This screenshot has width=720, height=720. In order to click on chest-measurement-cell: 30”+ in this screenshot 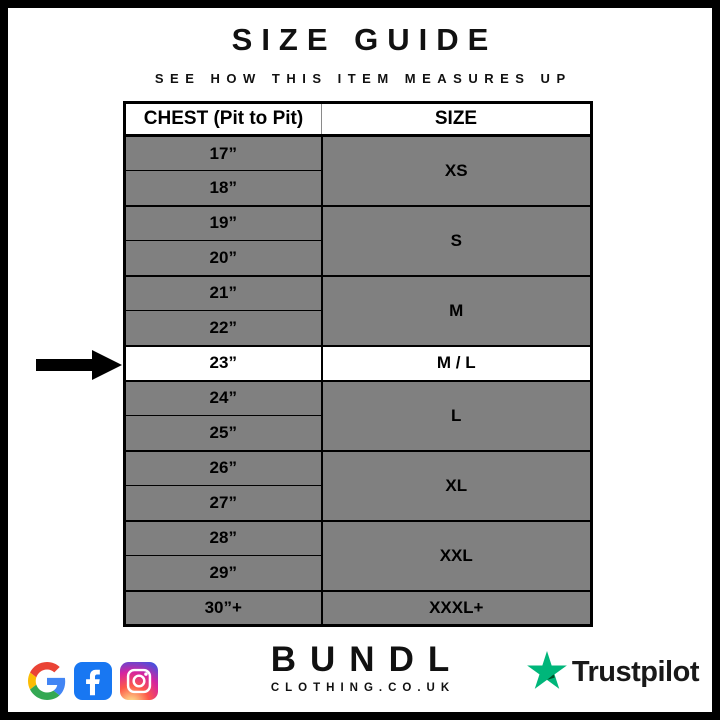, I will do `click(223, 607)`.